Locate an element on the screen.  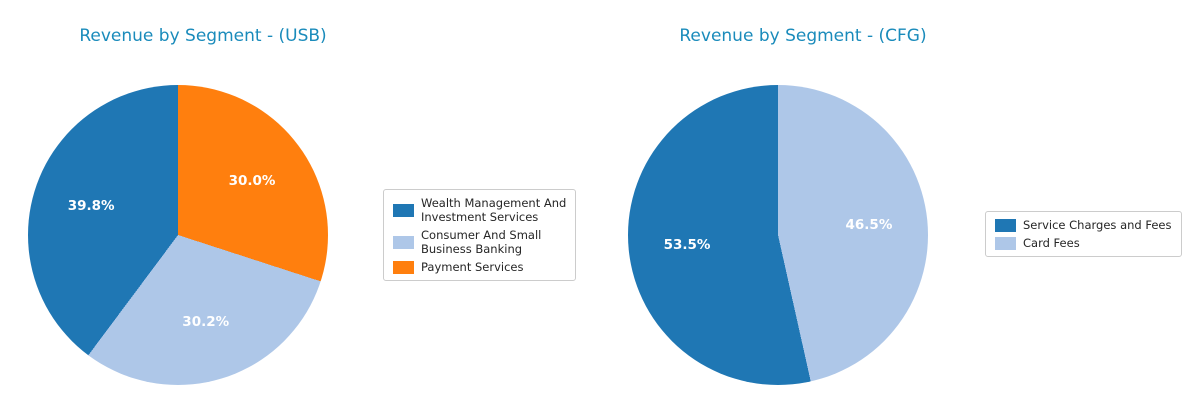
legend-item: Payment Services is located at coordinates (479, 267).